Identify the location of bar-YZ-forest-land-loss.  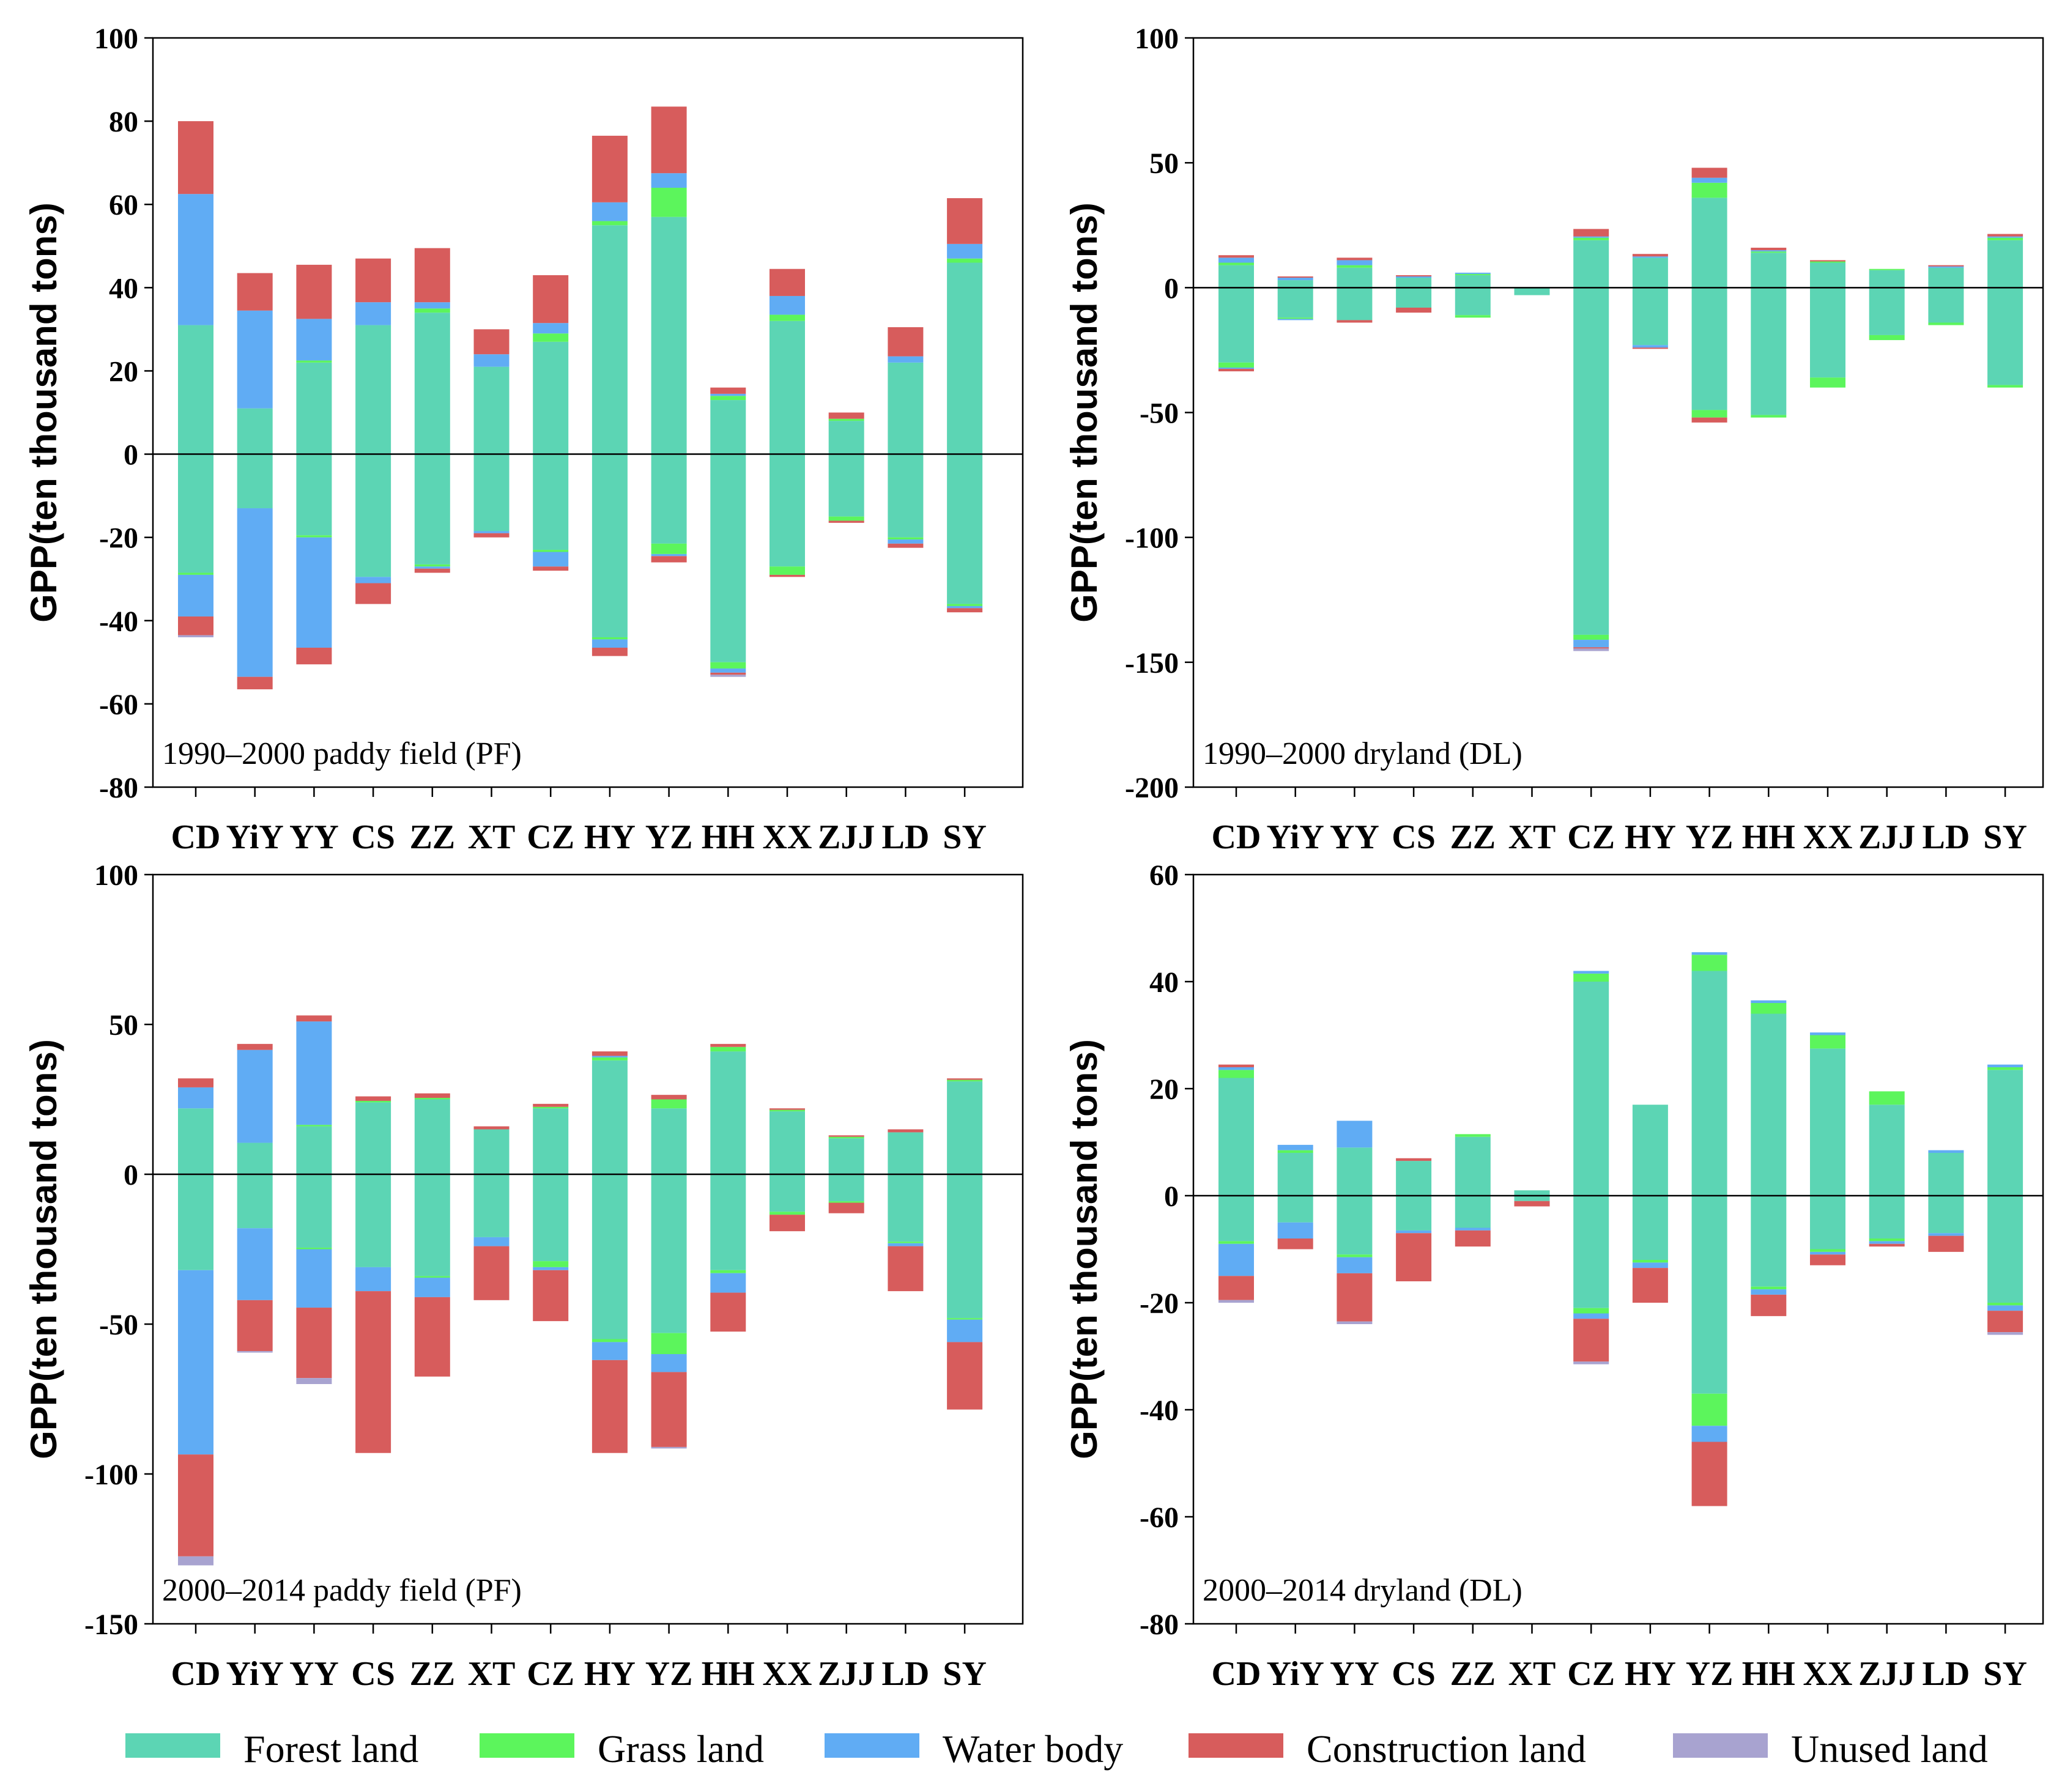
(1709, 1295).